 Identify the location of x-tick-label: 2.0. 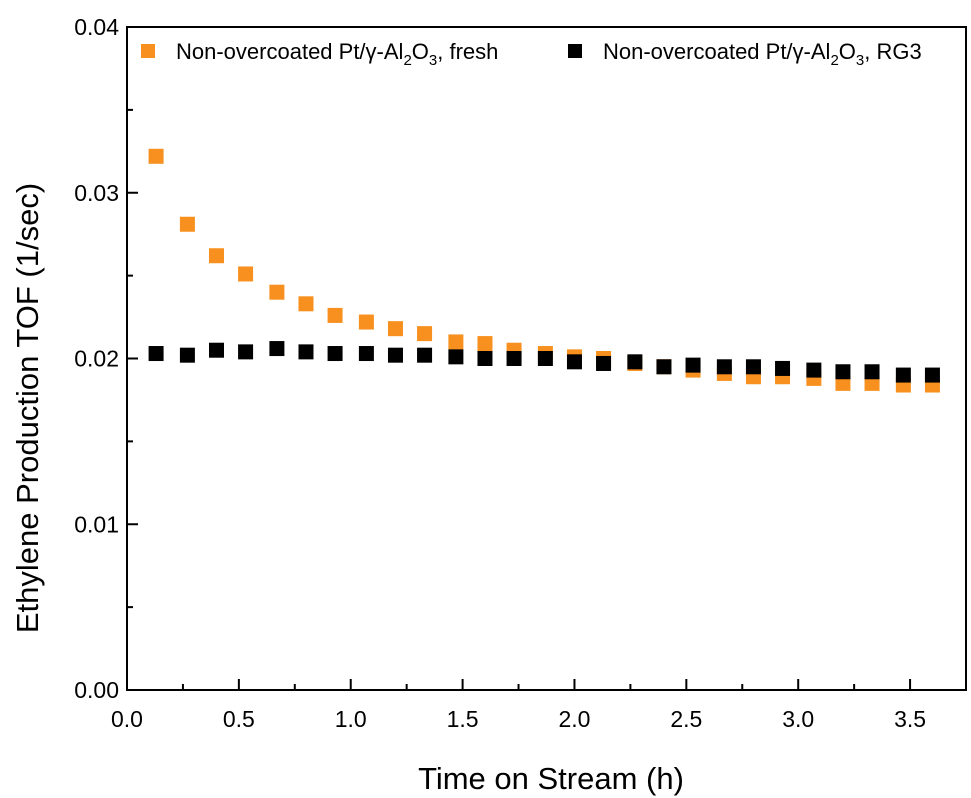
(574, 719).